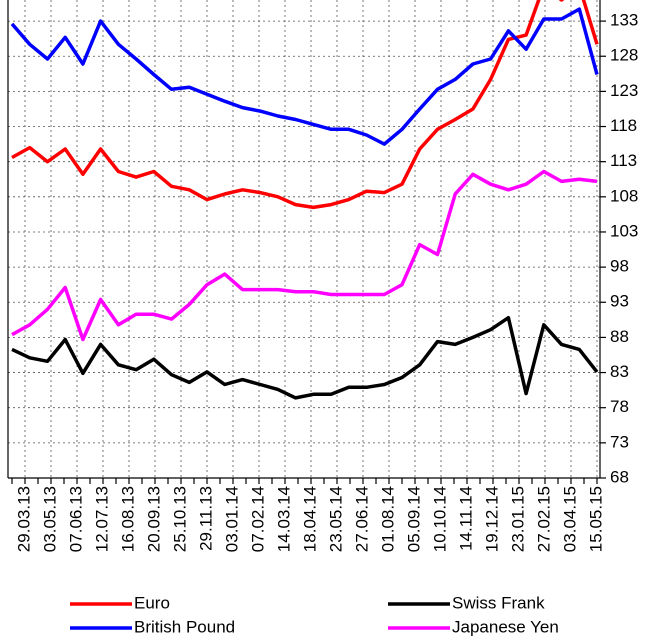 This screenshot has width=664, height=643. What do you see at coordinates (387, 519) in the screenshot?
I see `x-tick-label: 01.08.14` at bounding box center [387, 519].